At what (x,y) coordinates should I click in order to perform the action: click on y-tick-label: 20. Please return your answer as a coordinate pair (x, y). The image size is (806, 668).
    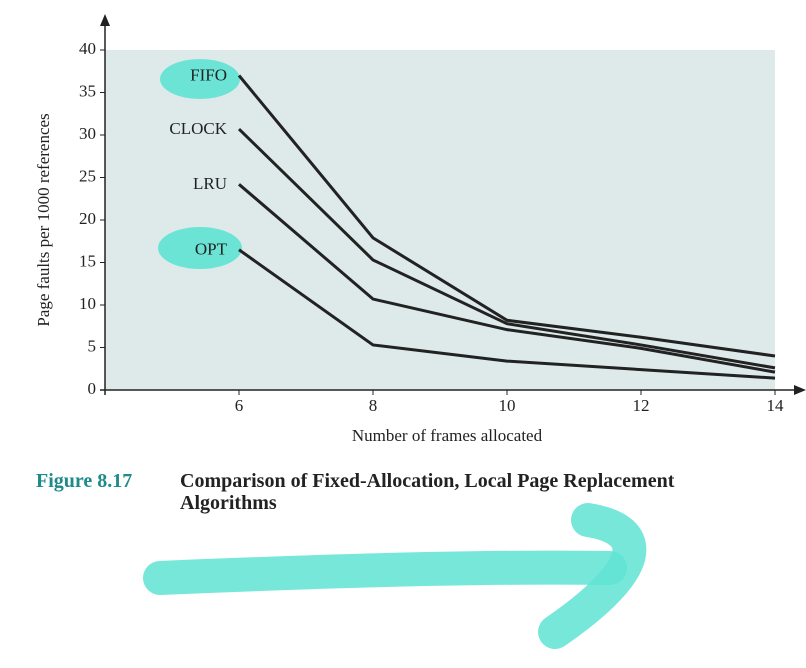
    Looking at the image, I should click on (87, 218).